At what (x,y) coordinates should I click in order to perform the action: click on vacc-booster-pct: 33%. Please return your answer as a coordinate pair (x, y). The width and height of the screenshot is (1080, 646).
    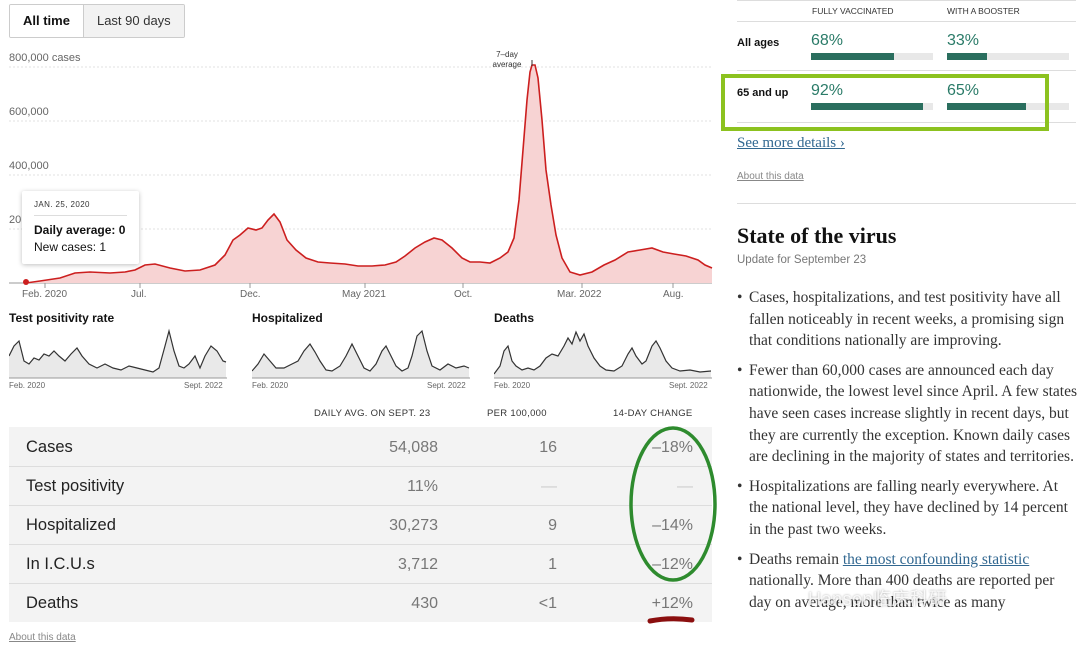
    Looking at the image, I should click on (963, 40).